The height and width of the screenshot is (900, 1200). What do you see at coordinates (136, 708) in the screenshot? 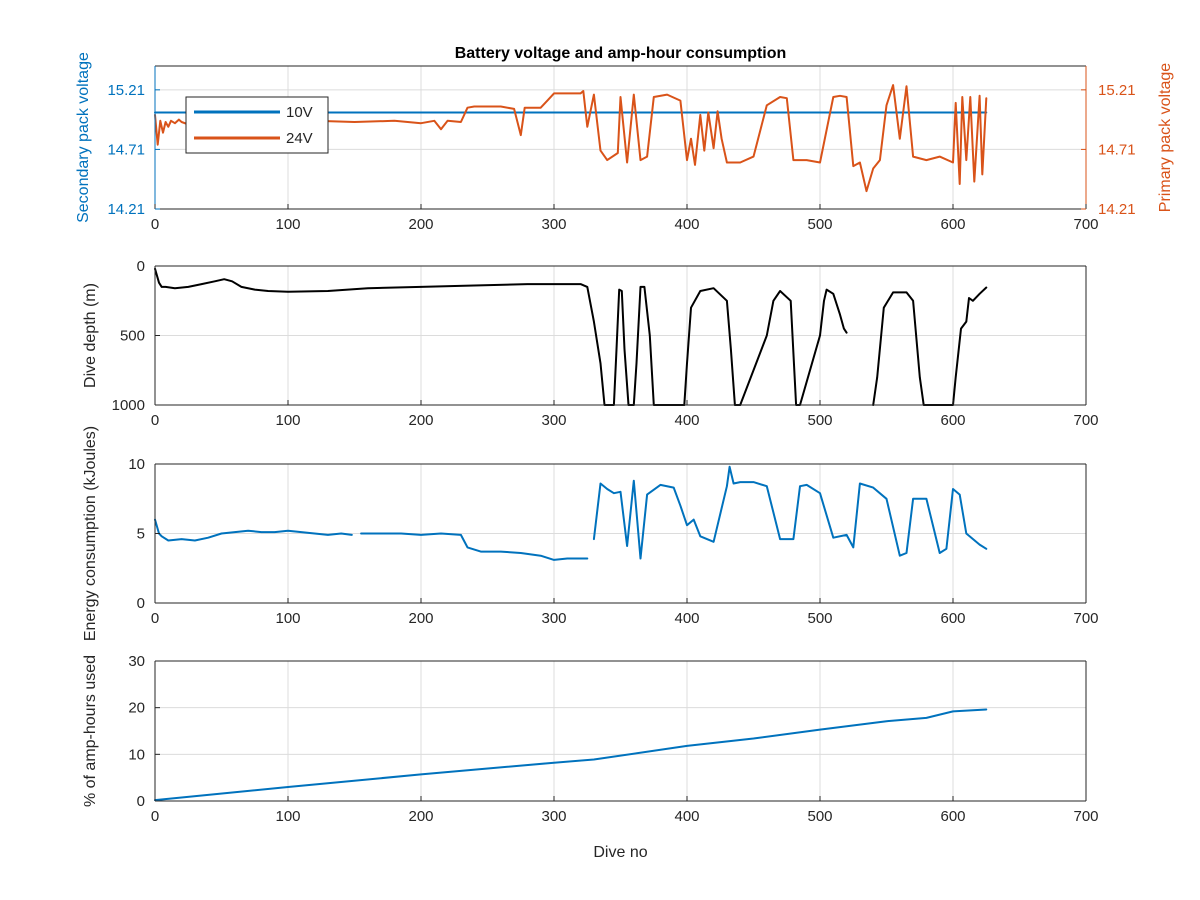
I see `y-tick-label: 20` at bounding box center [136, 708].